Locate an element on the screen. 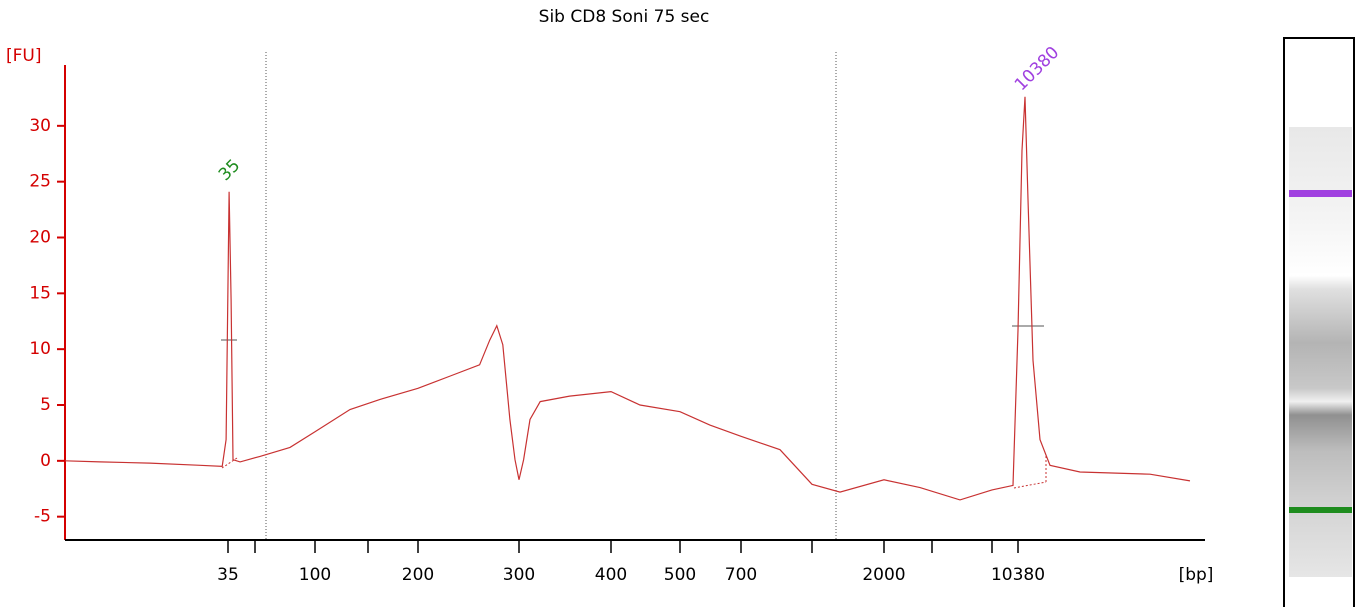 Image resolution: width=1363 pixels, height=611 pixels. x-tick-label: 400 is located at coordinates (611, 575).